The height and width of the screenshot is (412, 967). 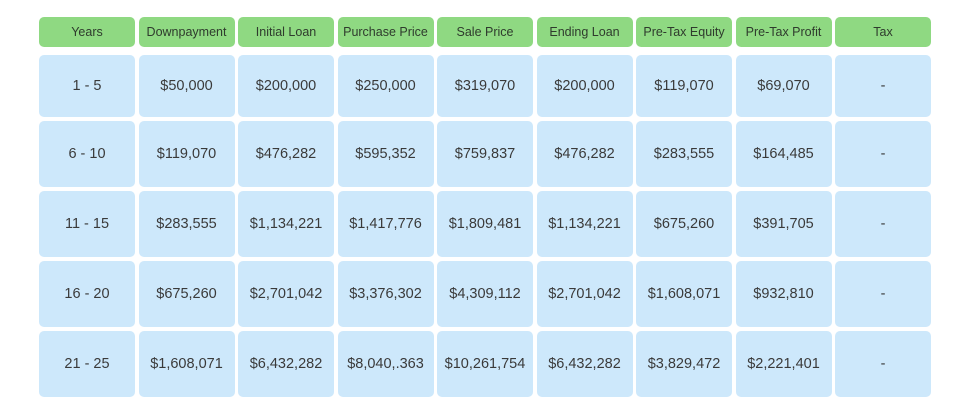 What do you see at coordinates (286, 32) in the screenshot?
I see `header-cell: Initial Loan` at bounding box center [286, 32].